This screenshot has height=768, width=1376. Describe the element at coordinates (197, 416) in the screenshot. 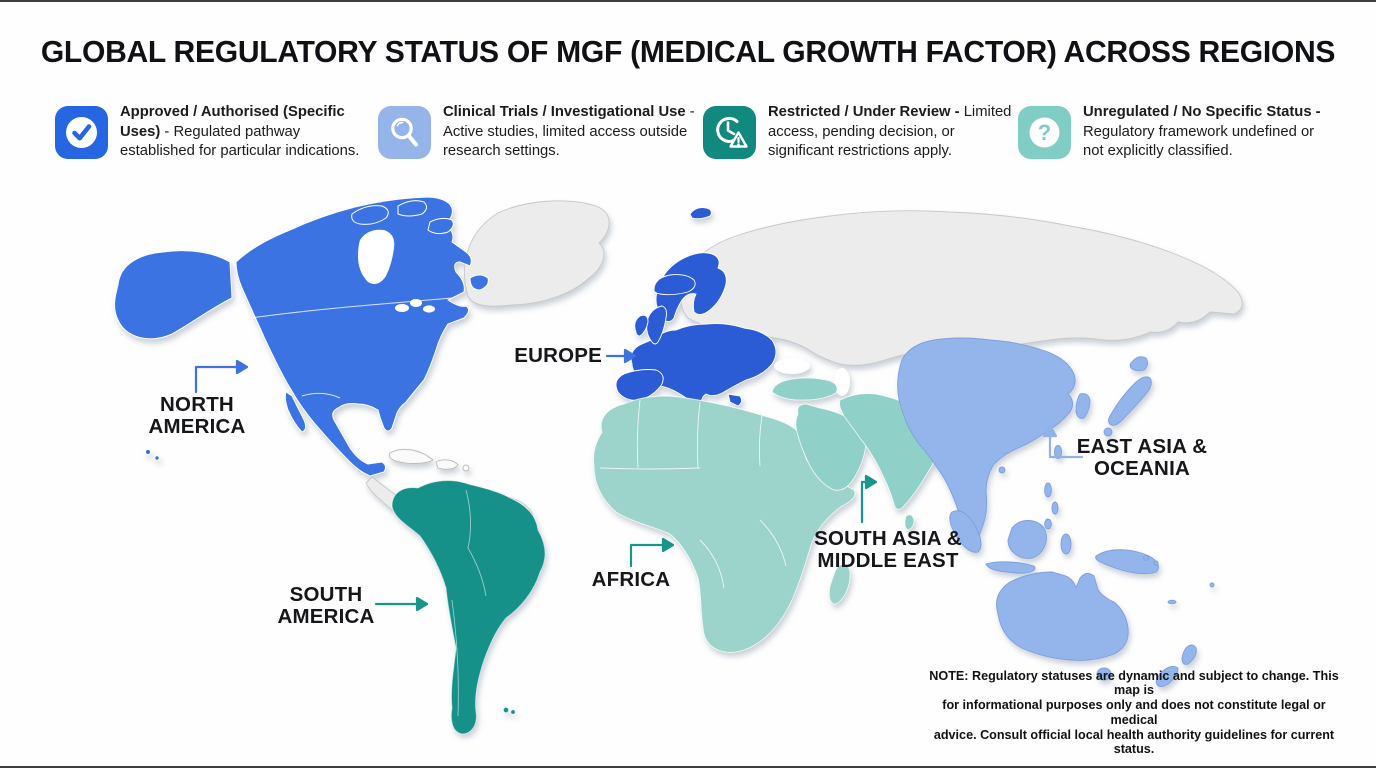

I see `label-north-america: NORTH AMERICA` at that location.